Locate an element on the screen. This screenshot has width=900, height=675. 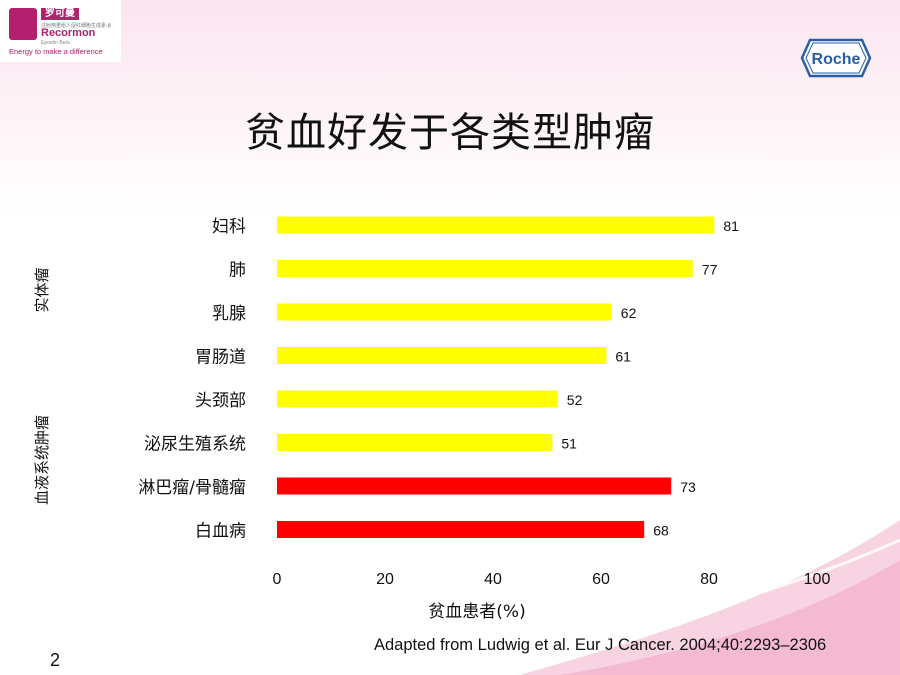
slide-title: 贫血好发于各类型肿瘤 is located at coordinates (450, 133).